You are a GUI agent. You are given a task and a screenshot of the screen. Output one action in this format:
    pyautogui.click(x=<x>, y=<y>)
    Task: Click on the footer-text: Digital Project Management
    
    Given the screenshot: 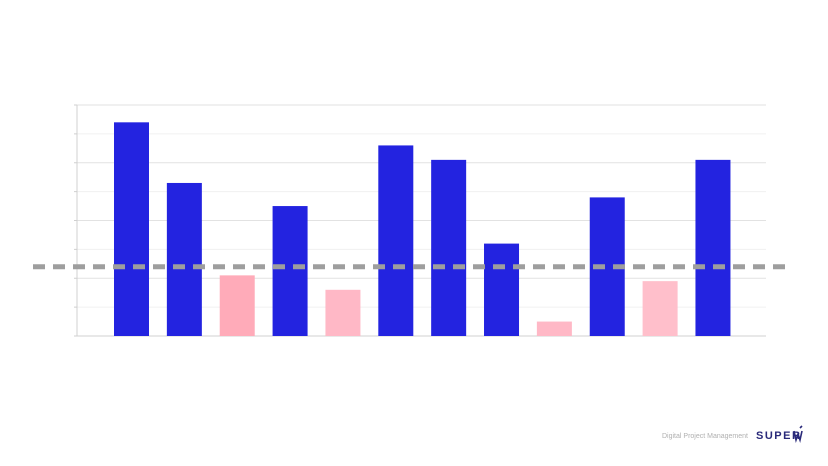 What is the action you would take?
    pyautogui.click(x=705, y=436)
    